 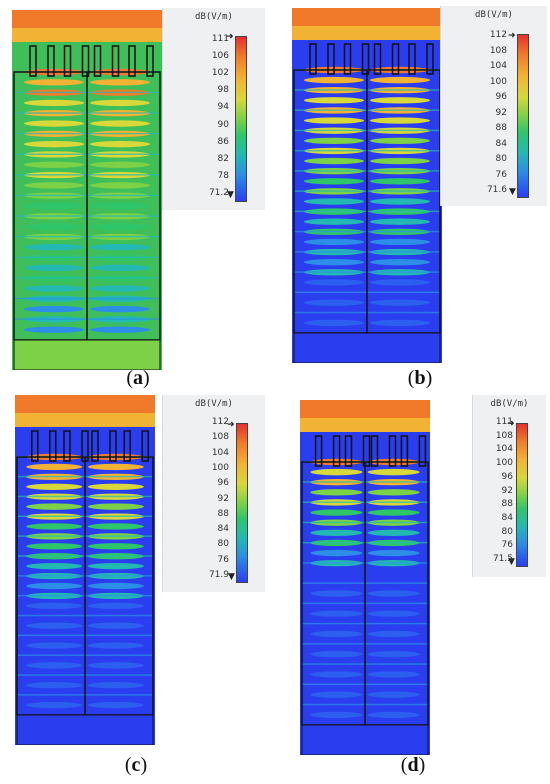 What do you see at coordinates (512, 36) in the screenshot?
I see `max-marker-b: ➜` at bounding box center [512, 36].